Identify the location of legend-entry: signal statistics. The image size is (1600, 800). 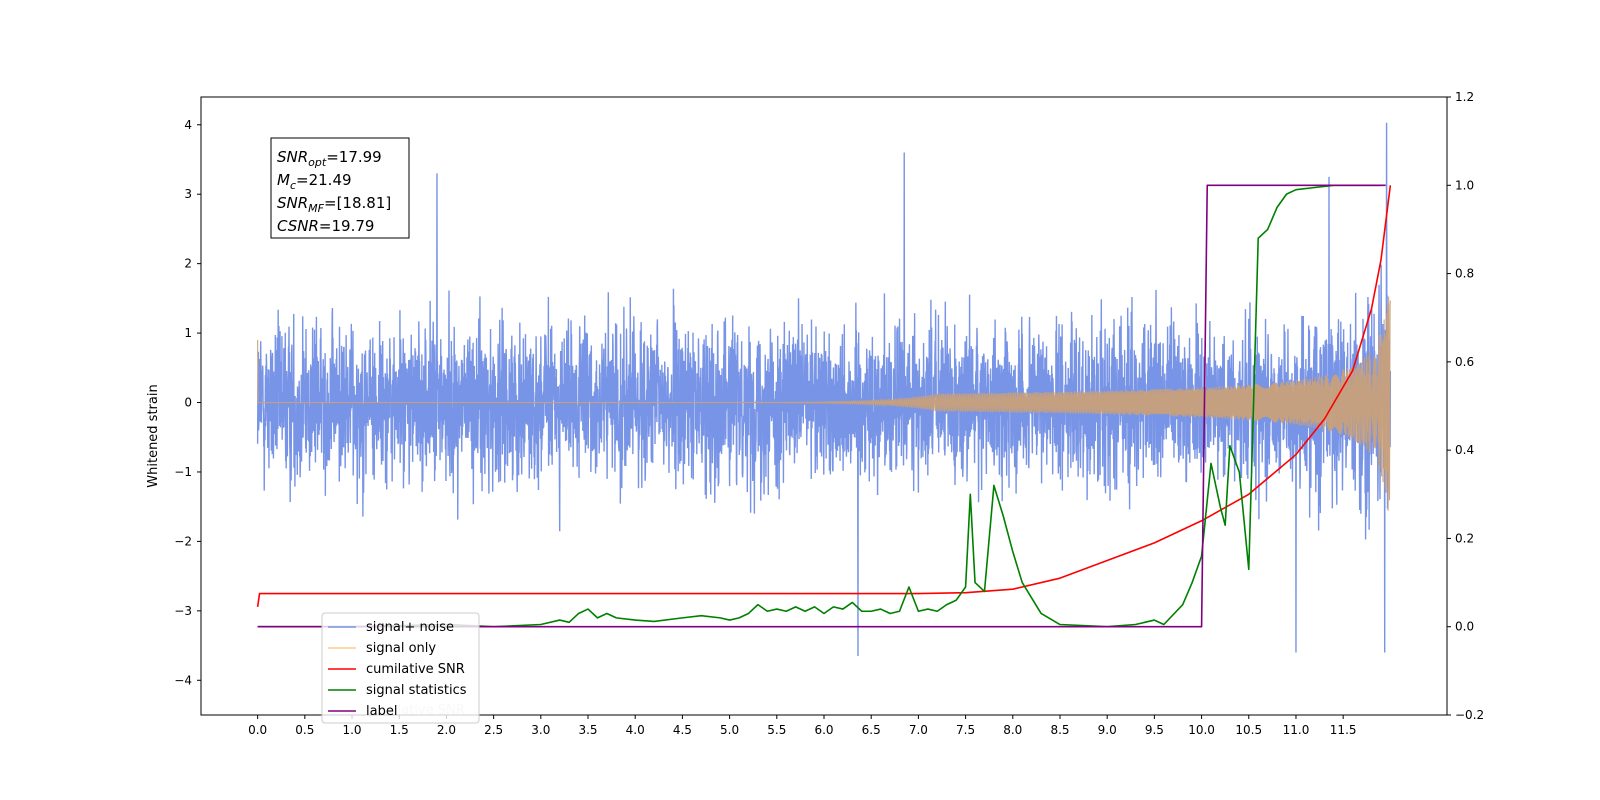
(416, 690).